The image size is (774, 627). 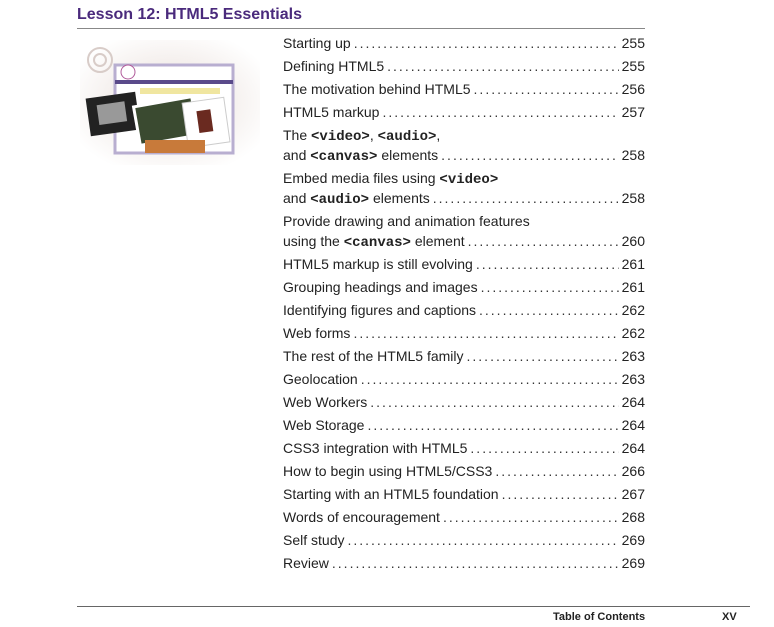 What do you see at coordinates (633, 241) in the screenshot?
I see `toc-page-number: 260` at bounding box center [633, 241].